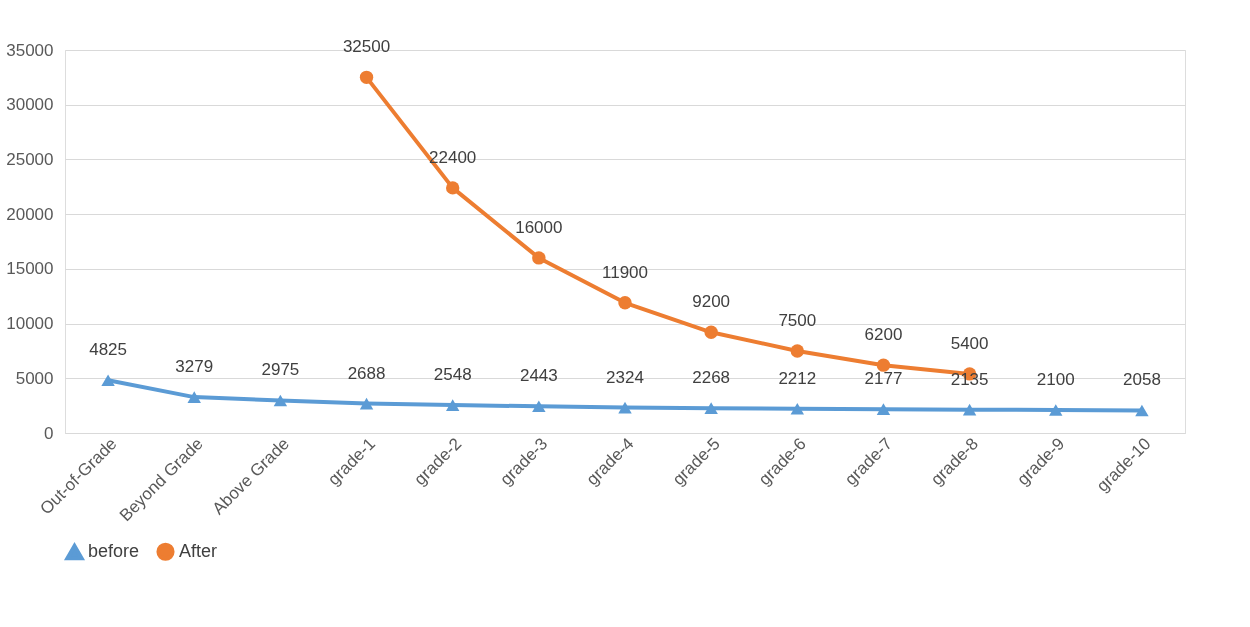  Describe the element at coordinates (539, 227) in the screenshot. I see `data-label: 16000` at that location.